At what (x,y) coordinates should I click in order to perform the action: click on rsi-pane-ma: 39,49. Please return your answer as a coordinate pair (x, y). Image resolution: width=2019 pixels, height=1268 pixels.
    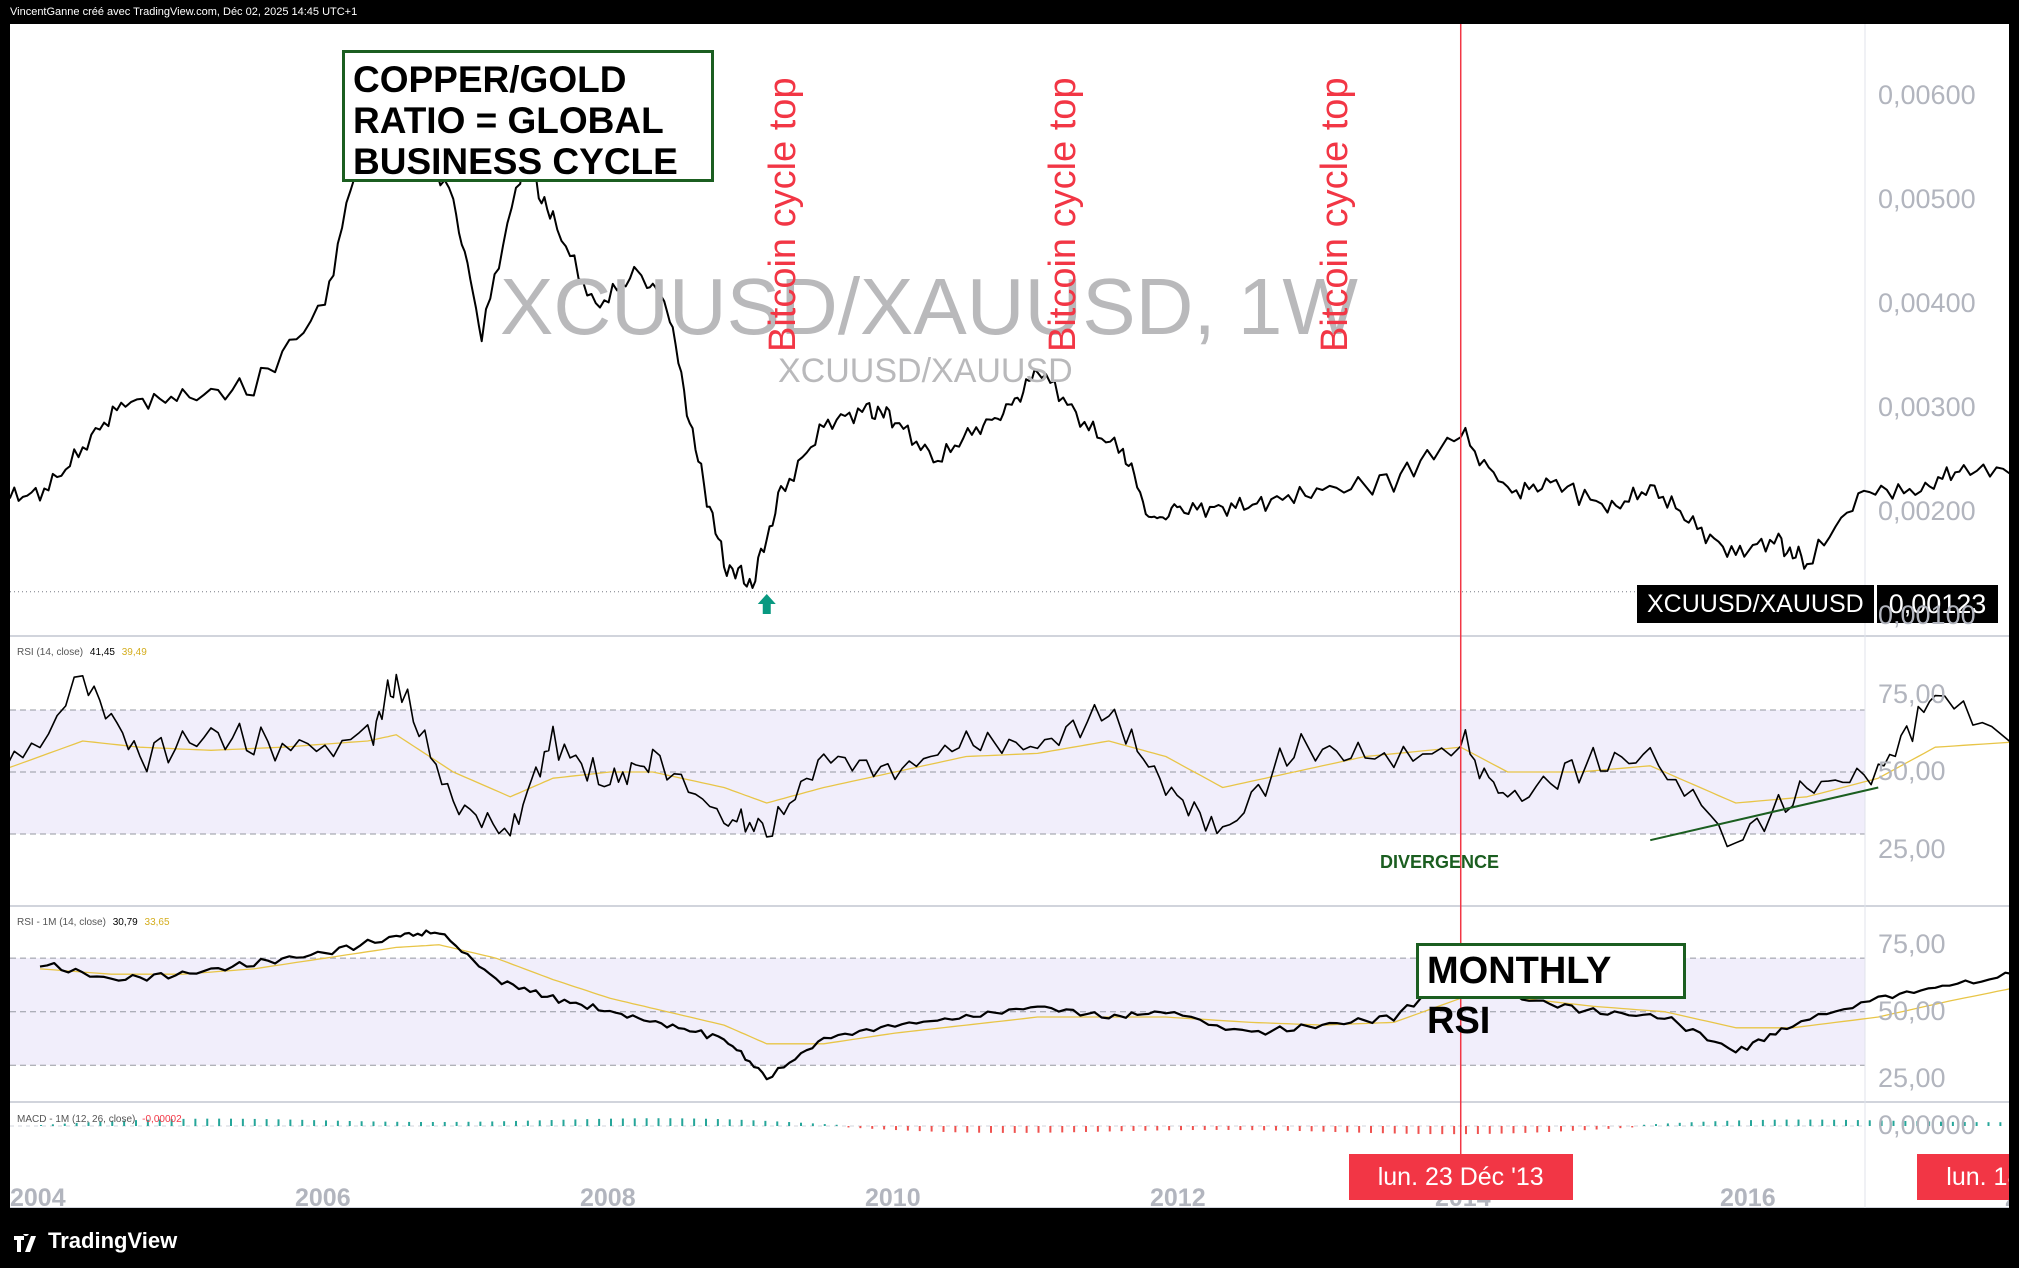
    Looking at the image, I should click on (134, 652).